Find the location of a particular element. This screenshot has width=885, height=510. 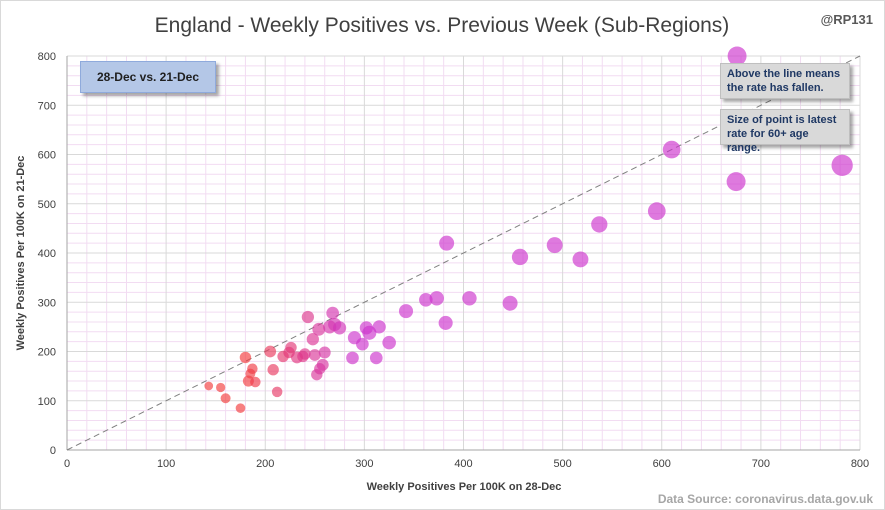

y-tick-label: 600 is located at coordinates (47, 156).